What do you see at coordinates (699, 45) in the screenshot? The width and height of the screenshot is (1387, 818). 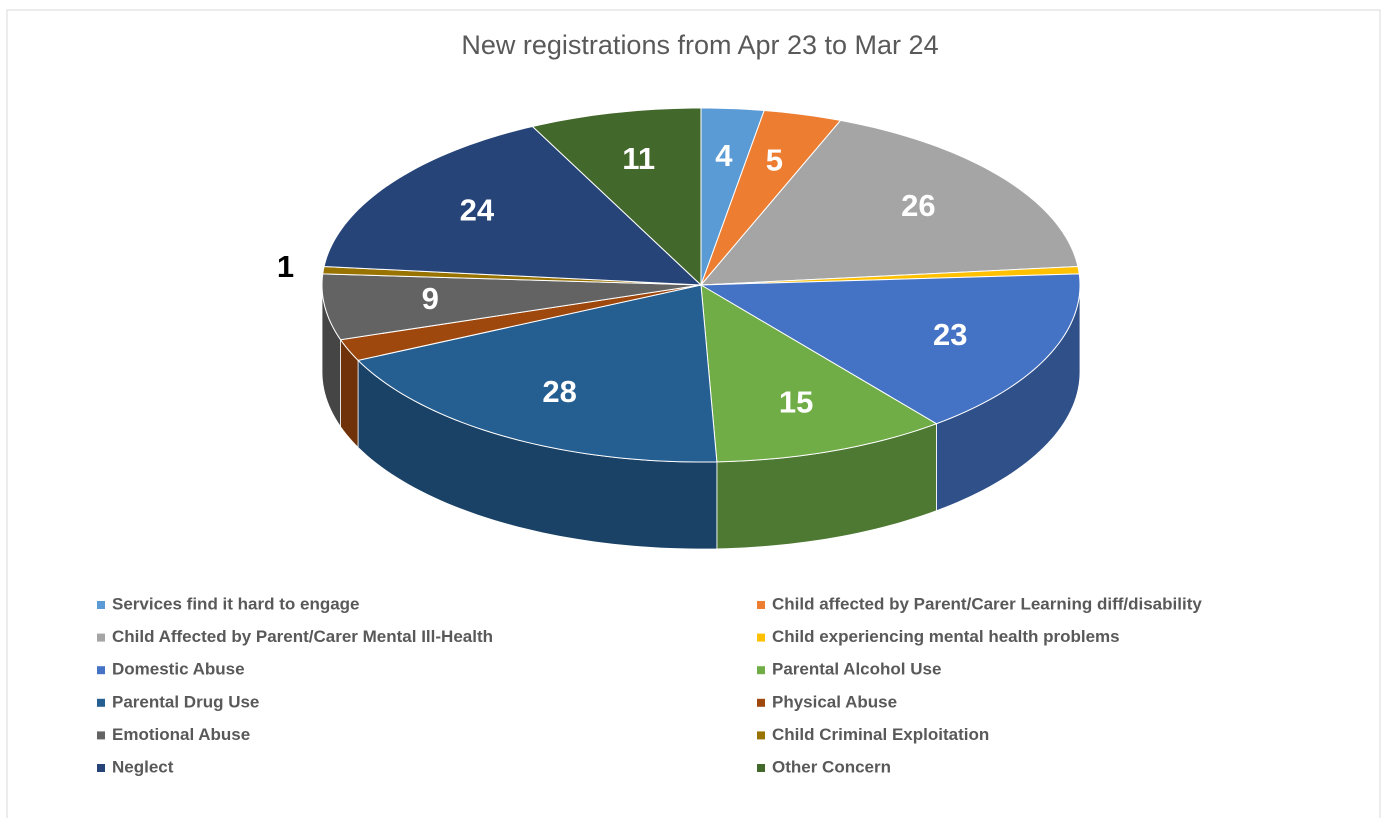 I see `chart-title: New registrations from Apr 23 to Mar 24` at bounding box center [699, 45].